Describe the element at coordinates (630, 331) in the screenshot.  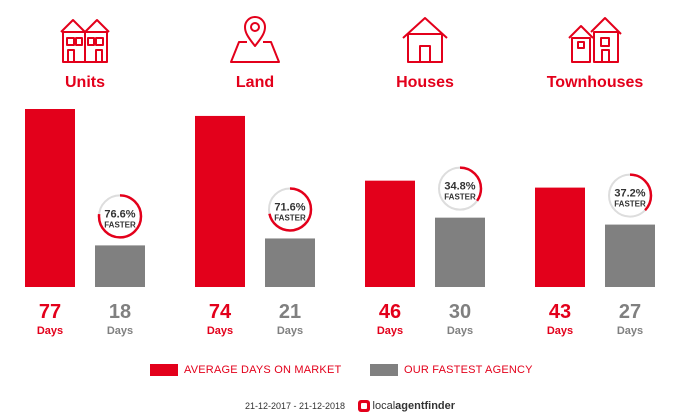
I see `days-label-townhouses-fastest: Days` at that location.